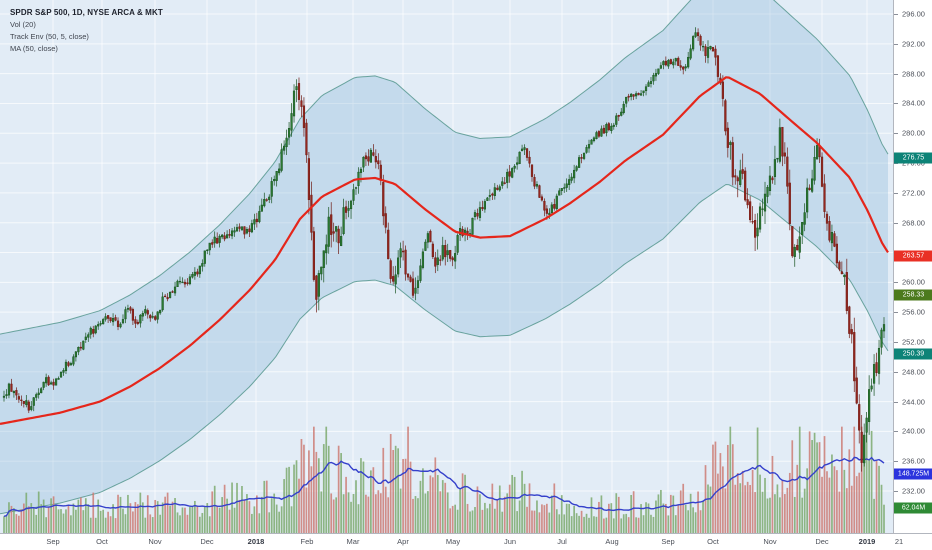 This screenshot has width=932, height=550. Describe the element at coordinates (49, 36) in the screenshot. I see `indicator-track-env: Track Env (50, 5, close)` at that location.